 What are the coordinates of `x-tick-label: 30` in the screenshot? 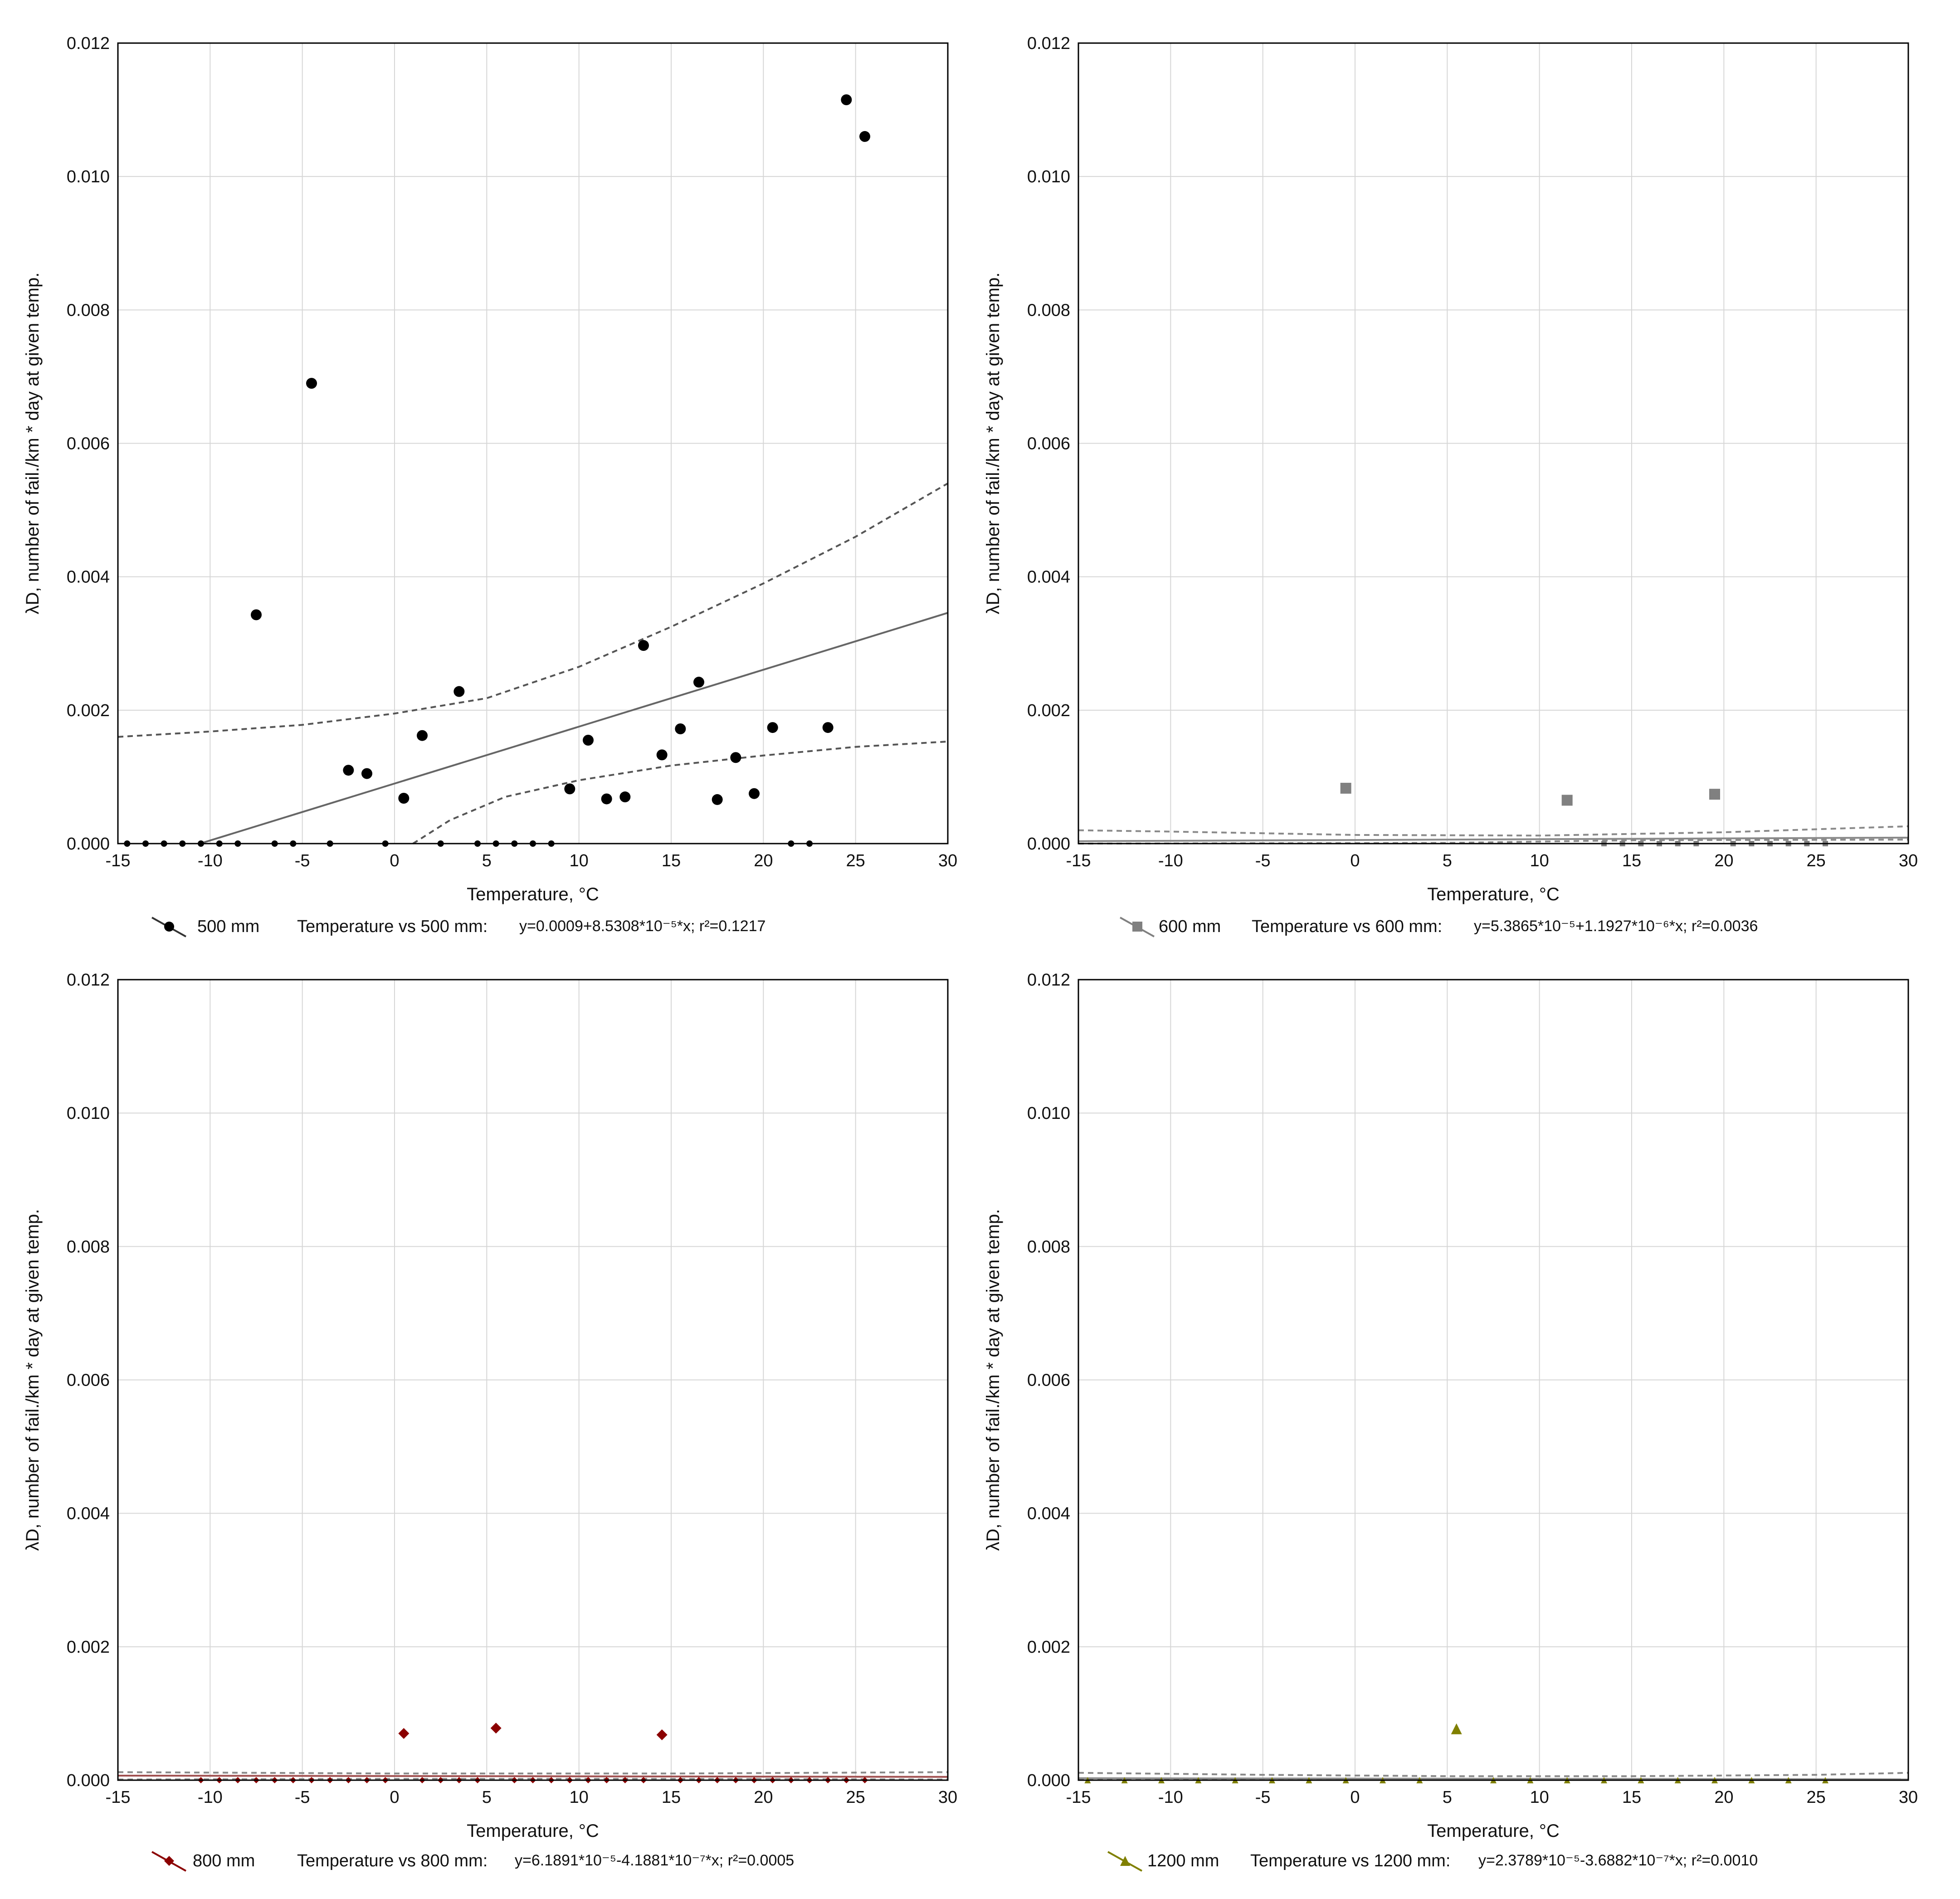 It's located at (1908, 860).